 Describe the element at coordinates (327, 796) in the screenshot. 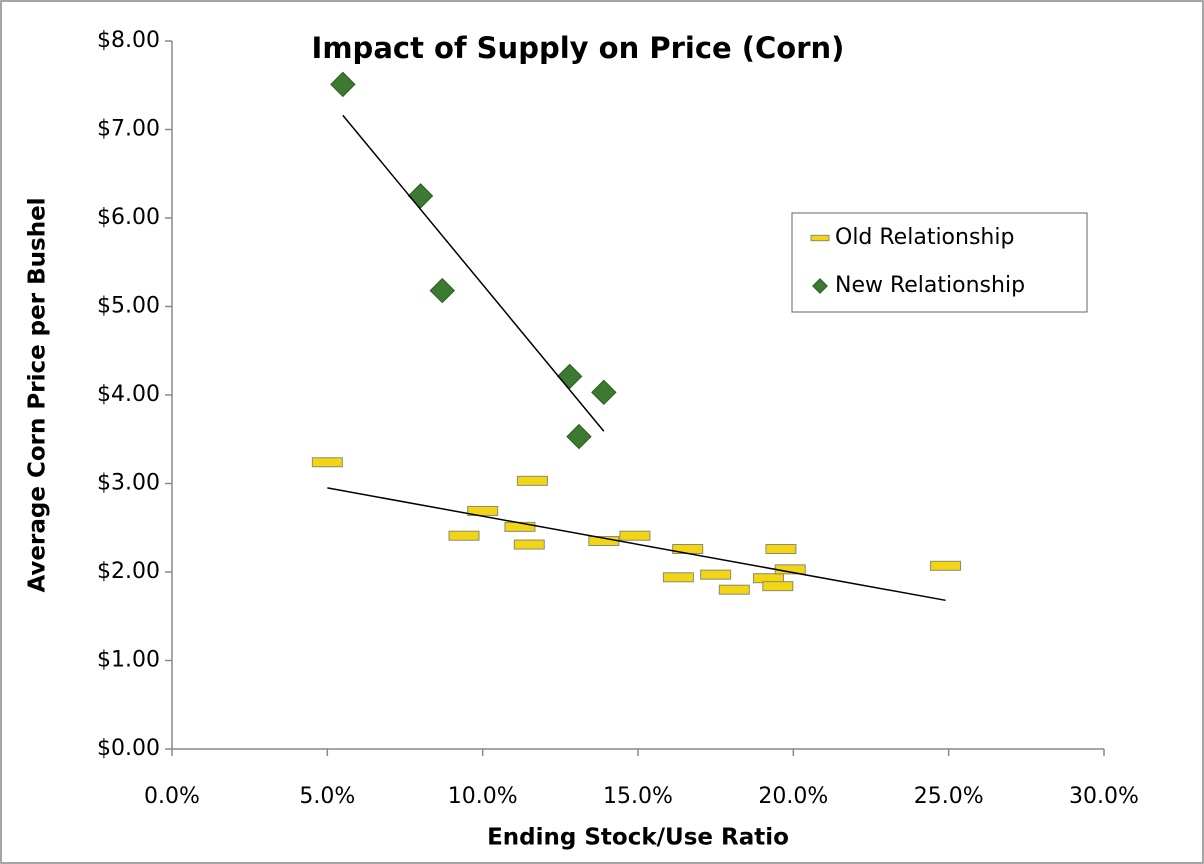

I see `x-tick-label: 5.0%` at that location.